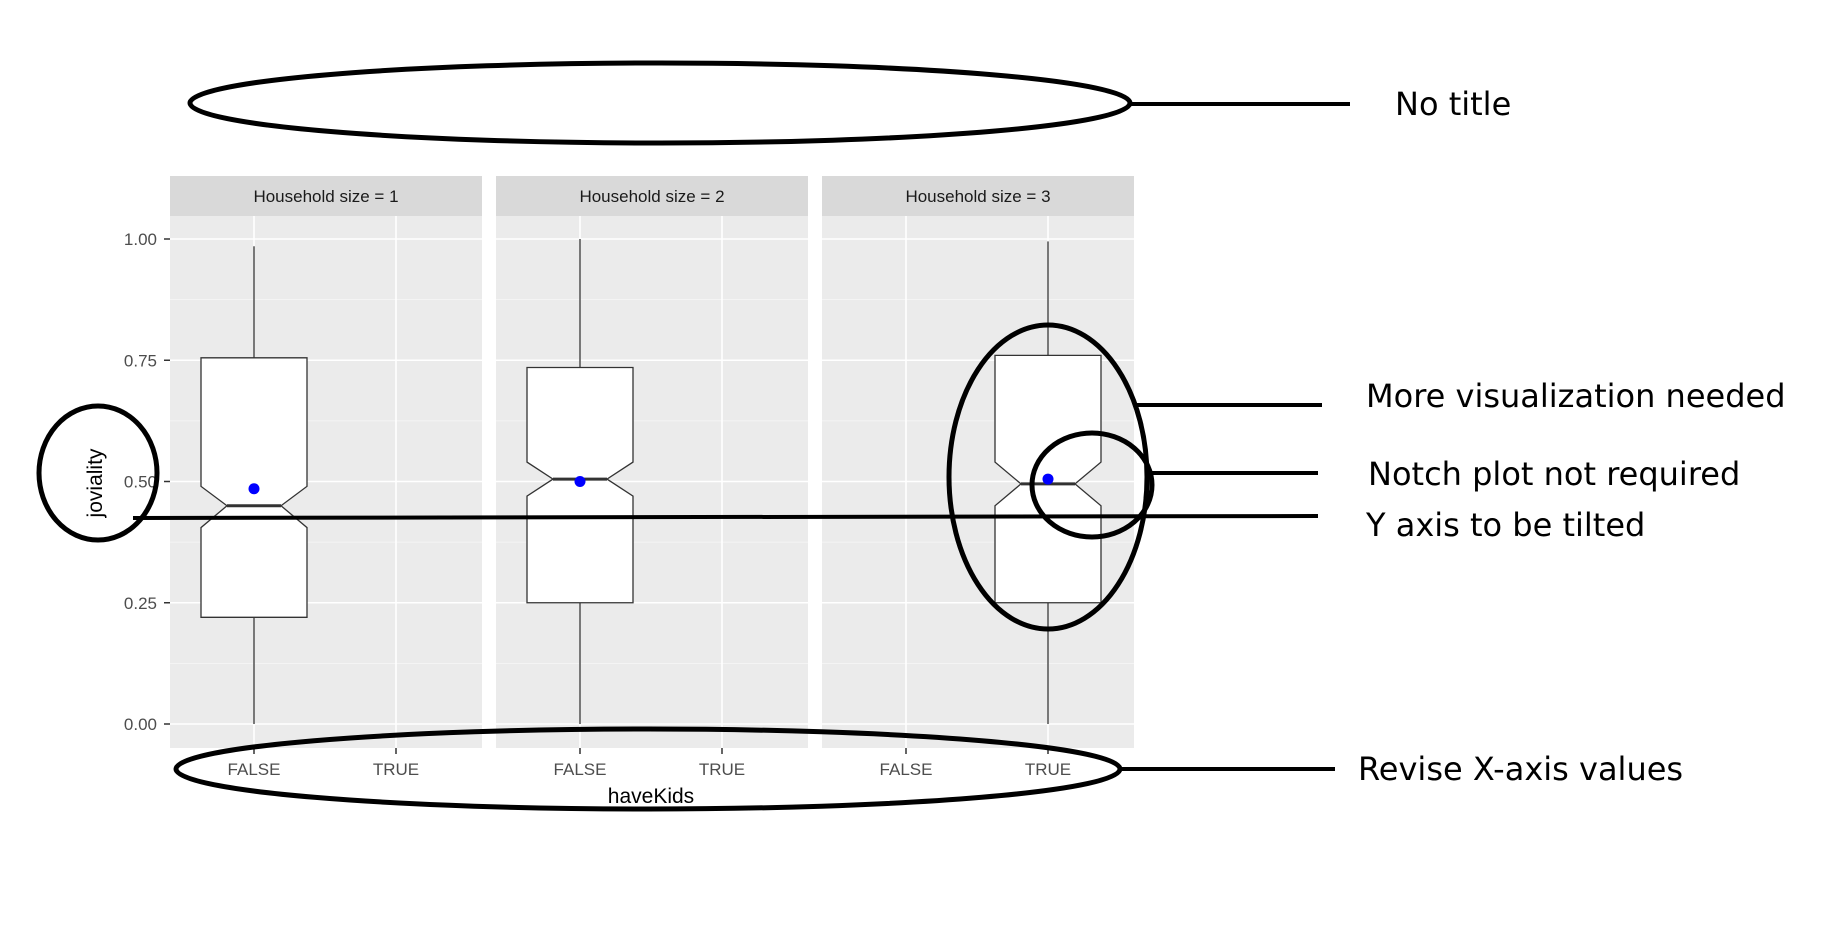  I want to click on facet-panel: Household size = 3 FALSE TRUE, so click(978, 477).